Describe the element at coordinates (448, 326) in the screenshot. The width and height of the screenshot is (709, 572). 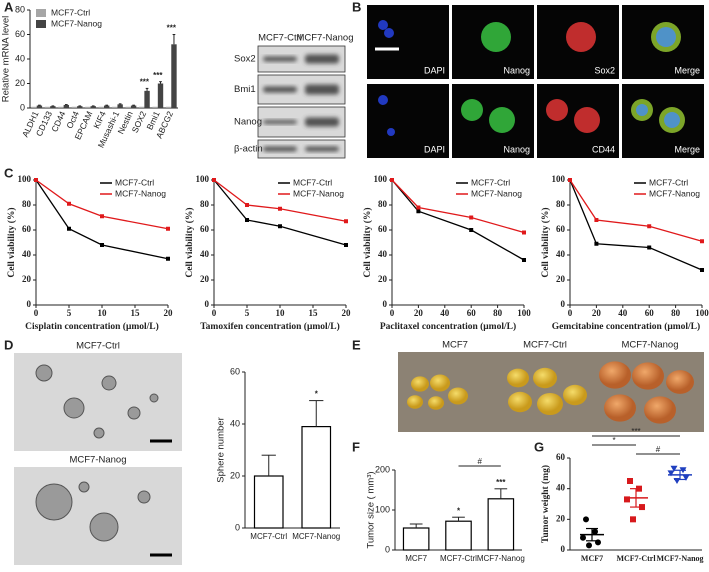
I see `x-axis-label: Paclitaxel concentration (μmol/L)` at that location.